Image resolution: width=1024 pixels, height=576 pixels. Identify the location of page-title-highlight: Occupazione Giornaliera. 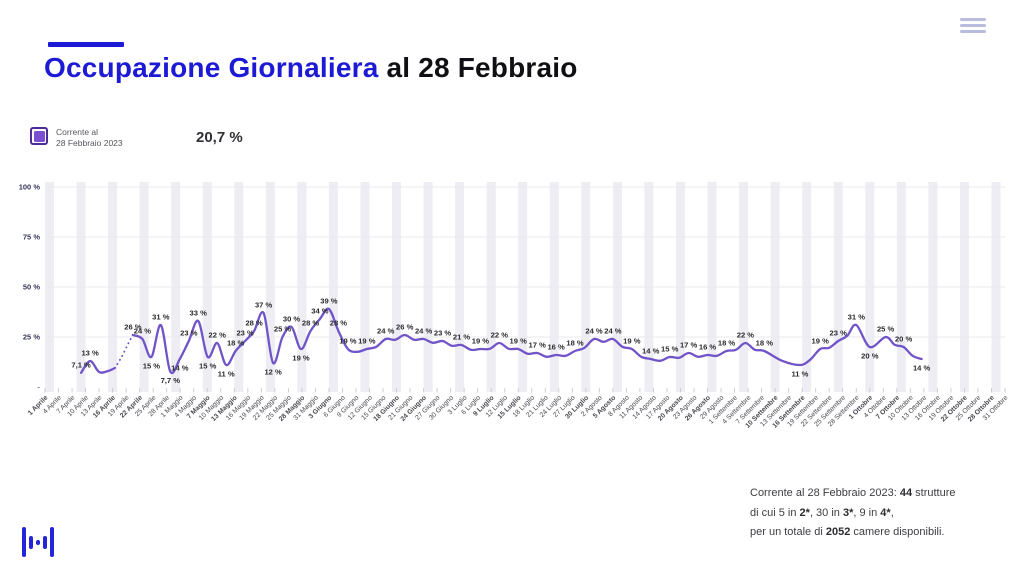
(211, 67).